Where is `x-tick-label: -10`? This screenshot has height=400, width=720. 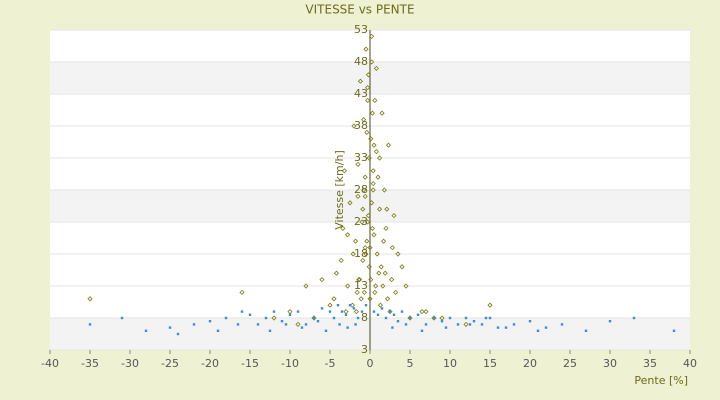
x-tick-label: -10 is located at coordinates (290, 363).